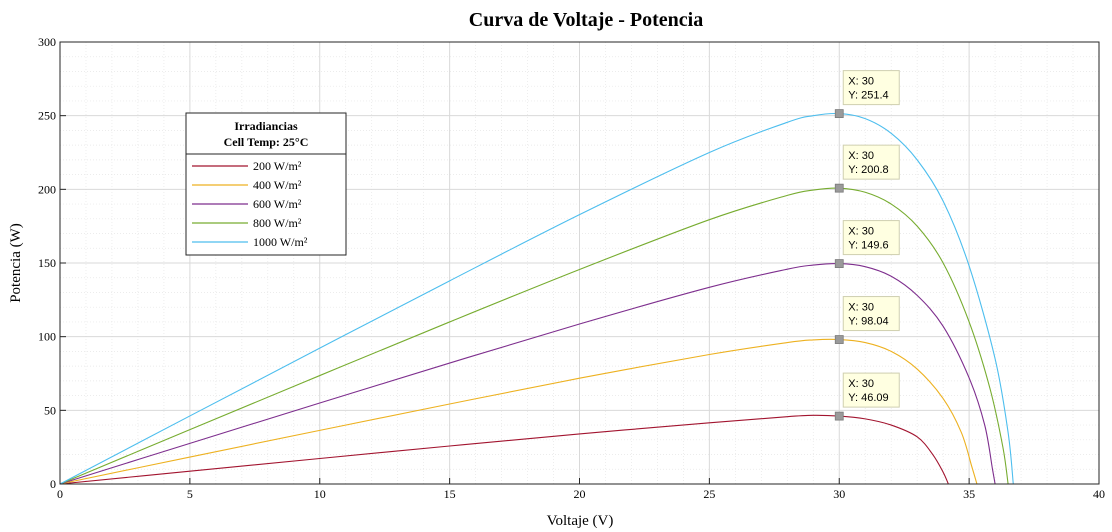 The image size is (1112, 532). What do you see at coordinates (580, 521) in the screenshot?
I see `x-axis-label: Voltaje (V)` at bounding box center [580, 521].